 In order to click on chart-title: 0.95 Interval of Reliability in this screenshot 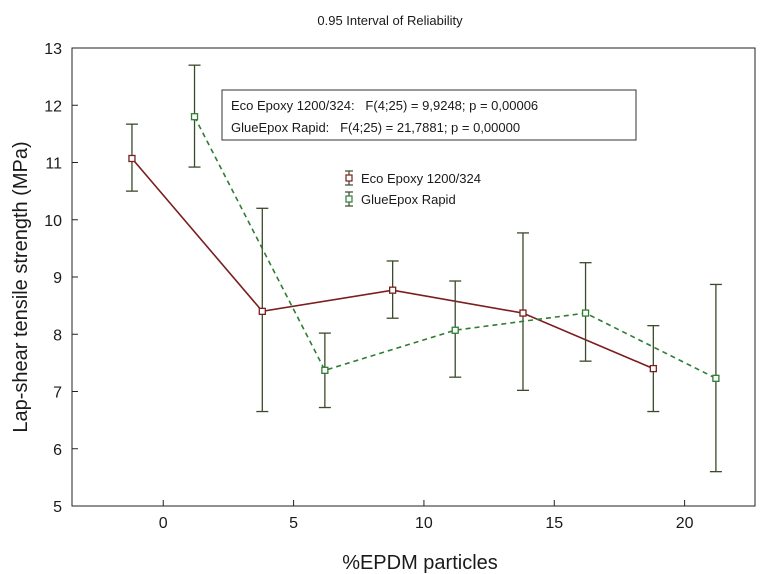, I will do `click(390, 20)`.